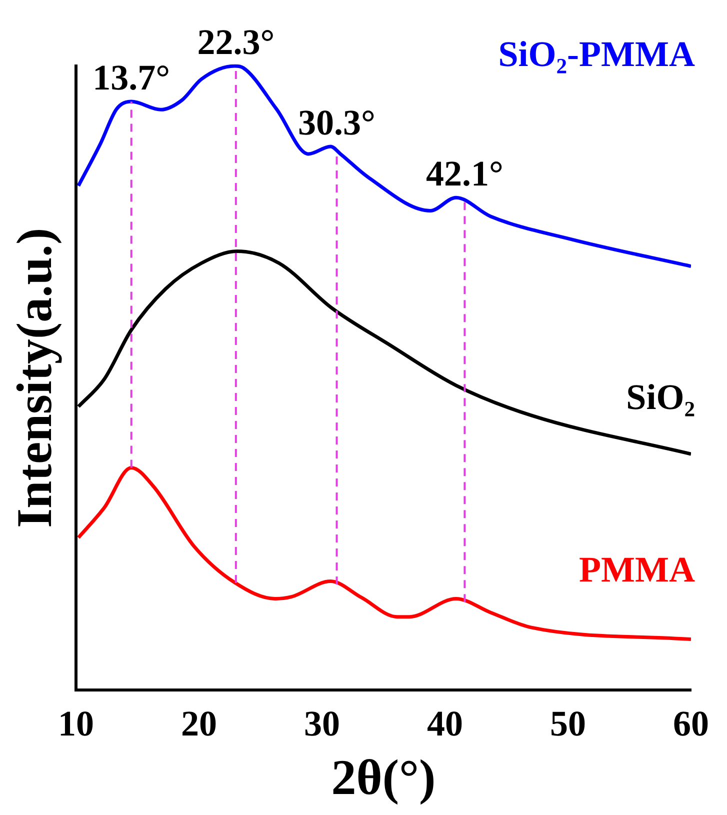 Image resolution: width=727 pixels, height=815 pixels. Describe the element at coordinates (568, 724) in the screenshot. I see `x-tick-label: 50` at that location.